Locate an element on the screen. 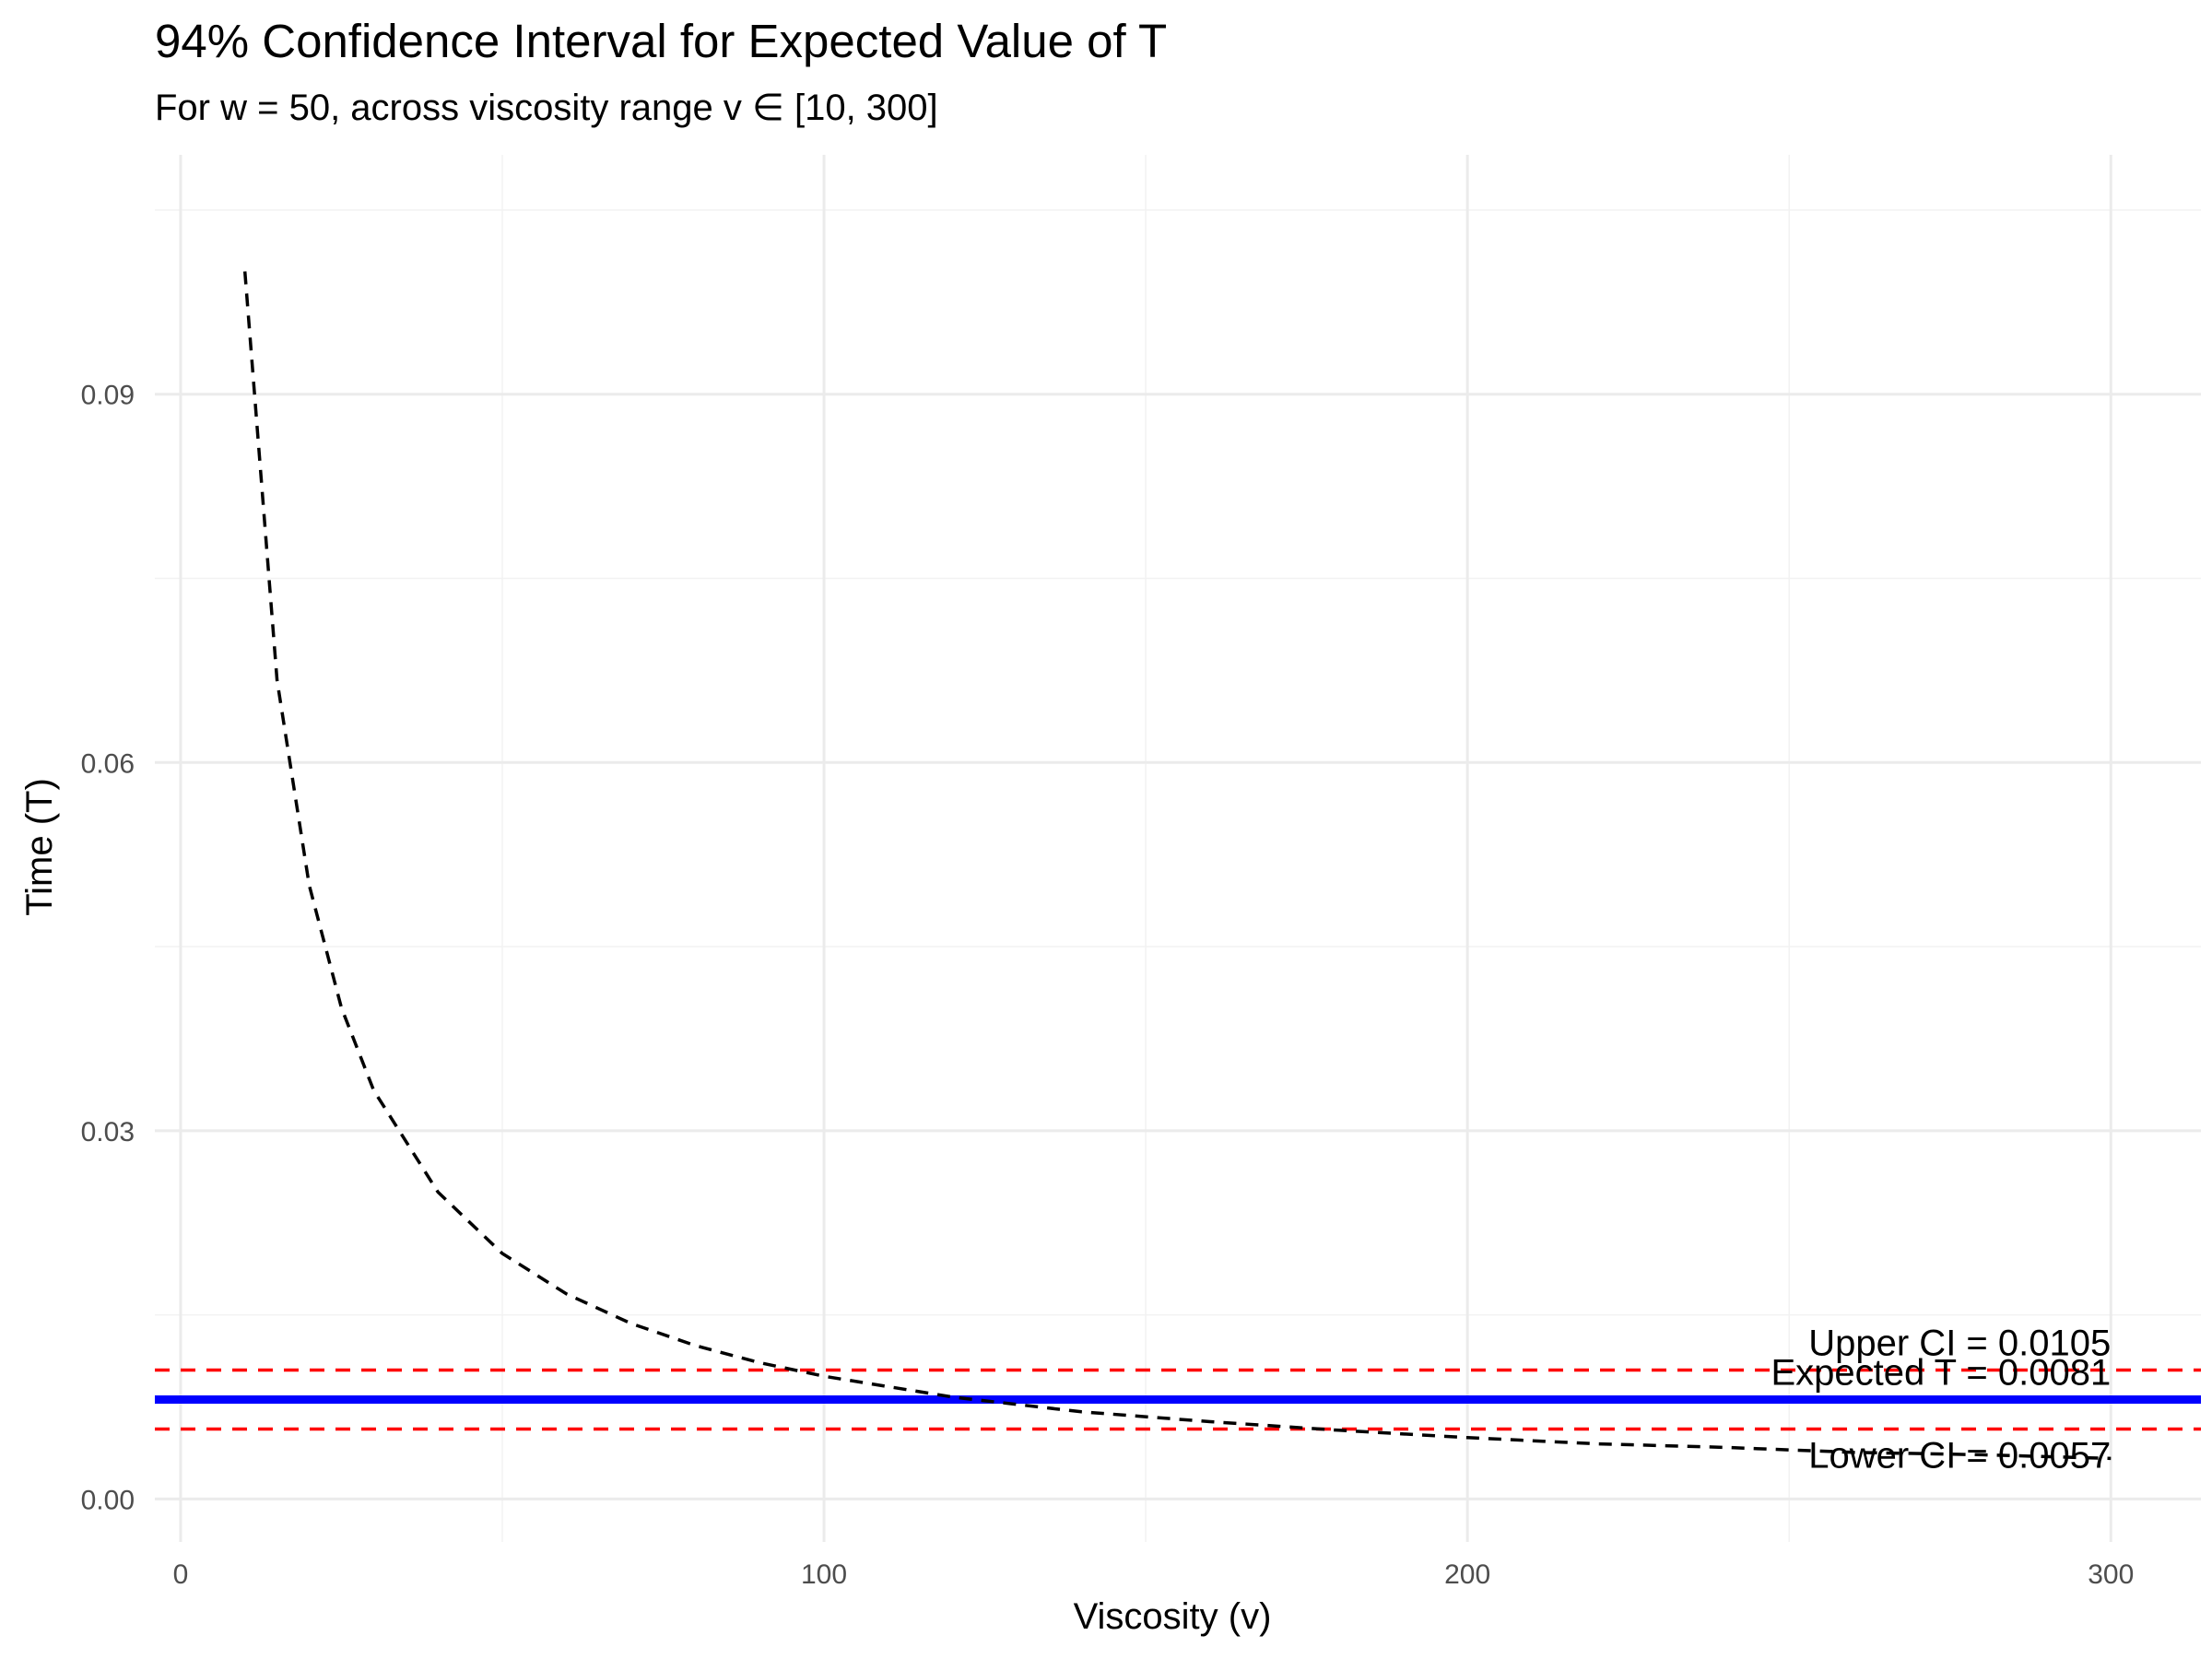 This screenshot has width=2212, height=1659. y-tick-label: 0.09 is located at coordinates (108, 396).